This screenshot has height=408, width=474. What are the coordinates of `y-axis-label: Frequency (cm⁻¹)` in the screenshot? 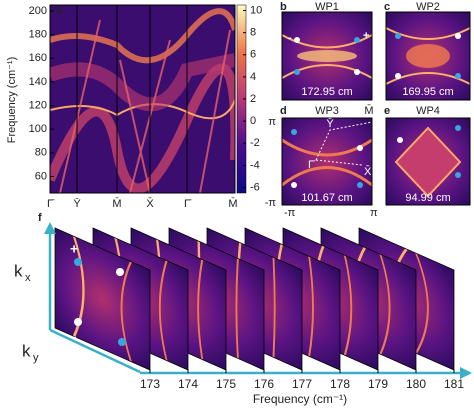 It's located at (12, 100).